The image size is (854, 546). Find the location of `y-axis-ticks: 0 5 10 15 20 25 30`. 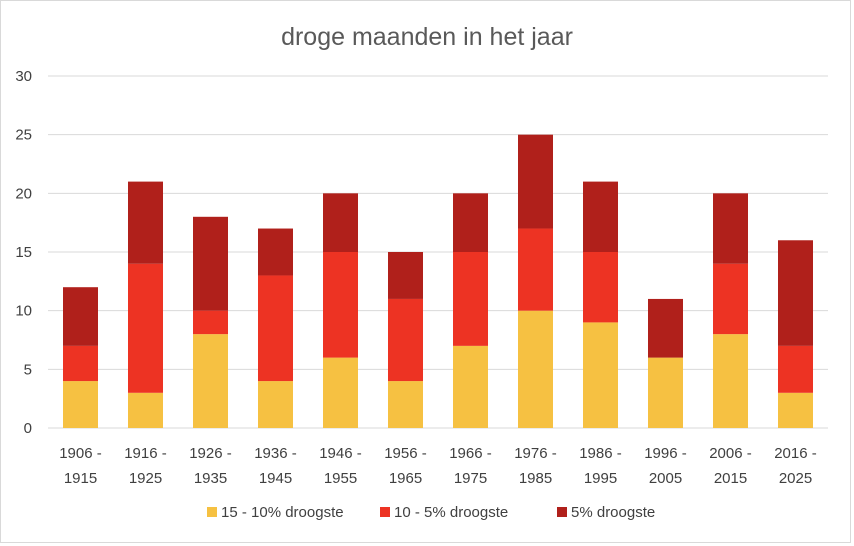

y-axis-ticks: 0 5 10 15 20 25 30 is located at coordinates (23, 252).